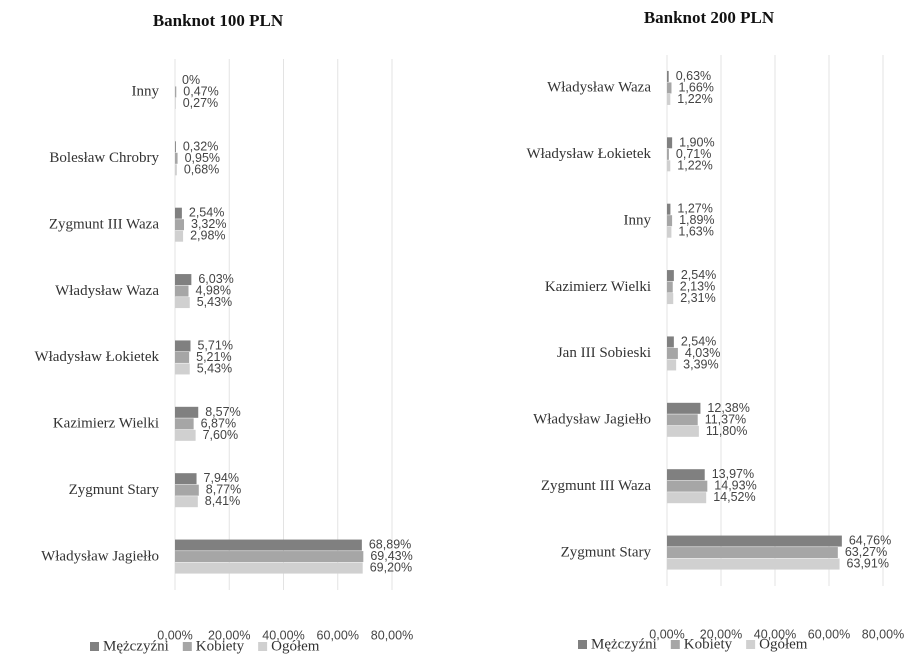 This screenshot has width=911, height=656. Describe the element at coordinates (221, 478) in the screenshot. I see `value-label: 7,94%` at that location.